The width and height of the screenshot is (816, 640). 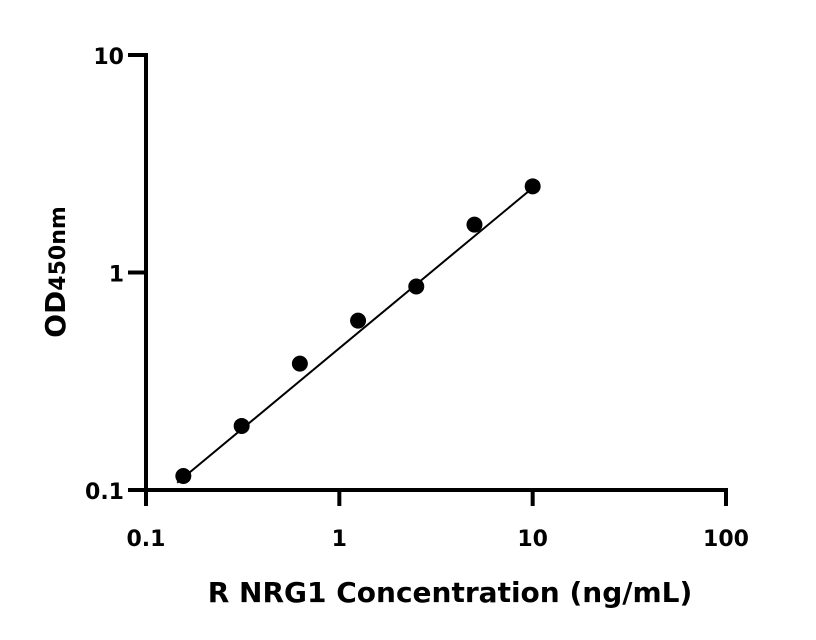 I want to click on x-tick-label: 100, so click(x=726, y=539).